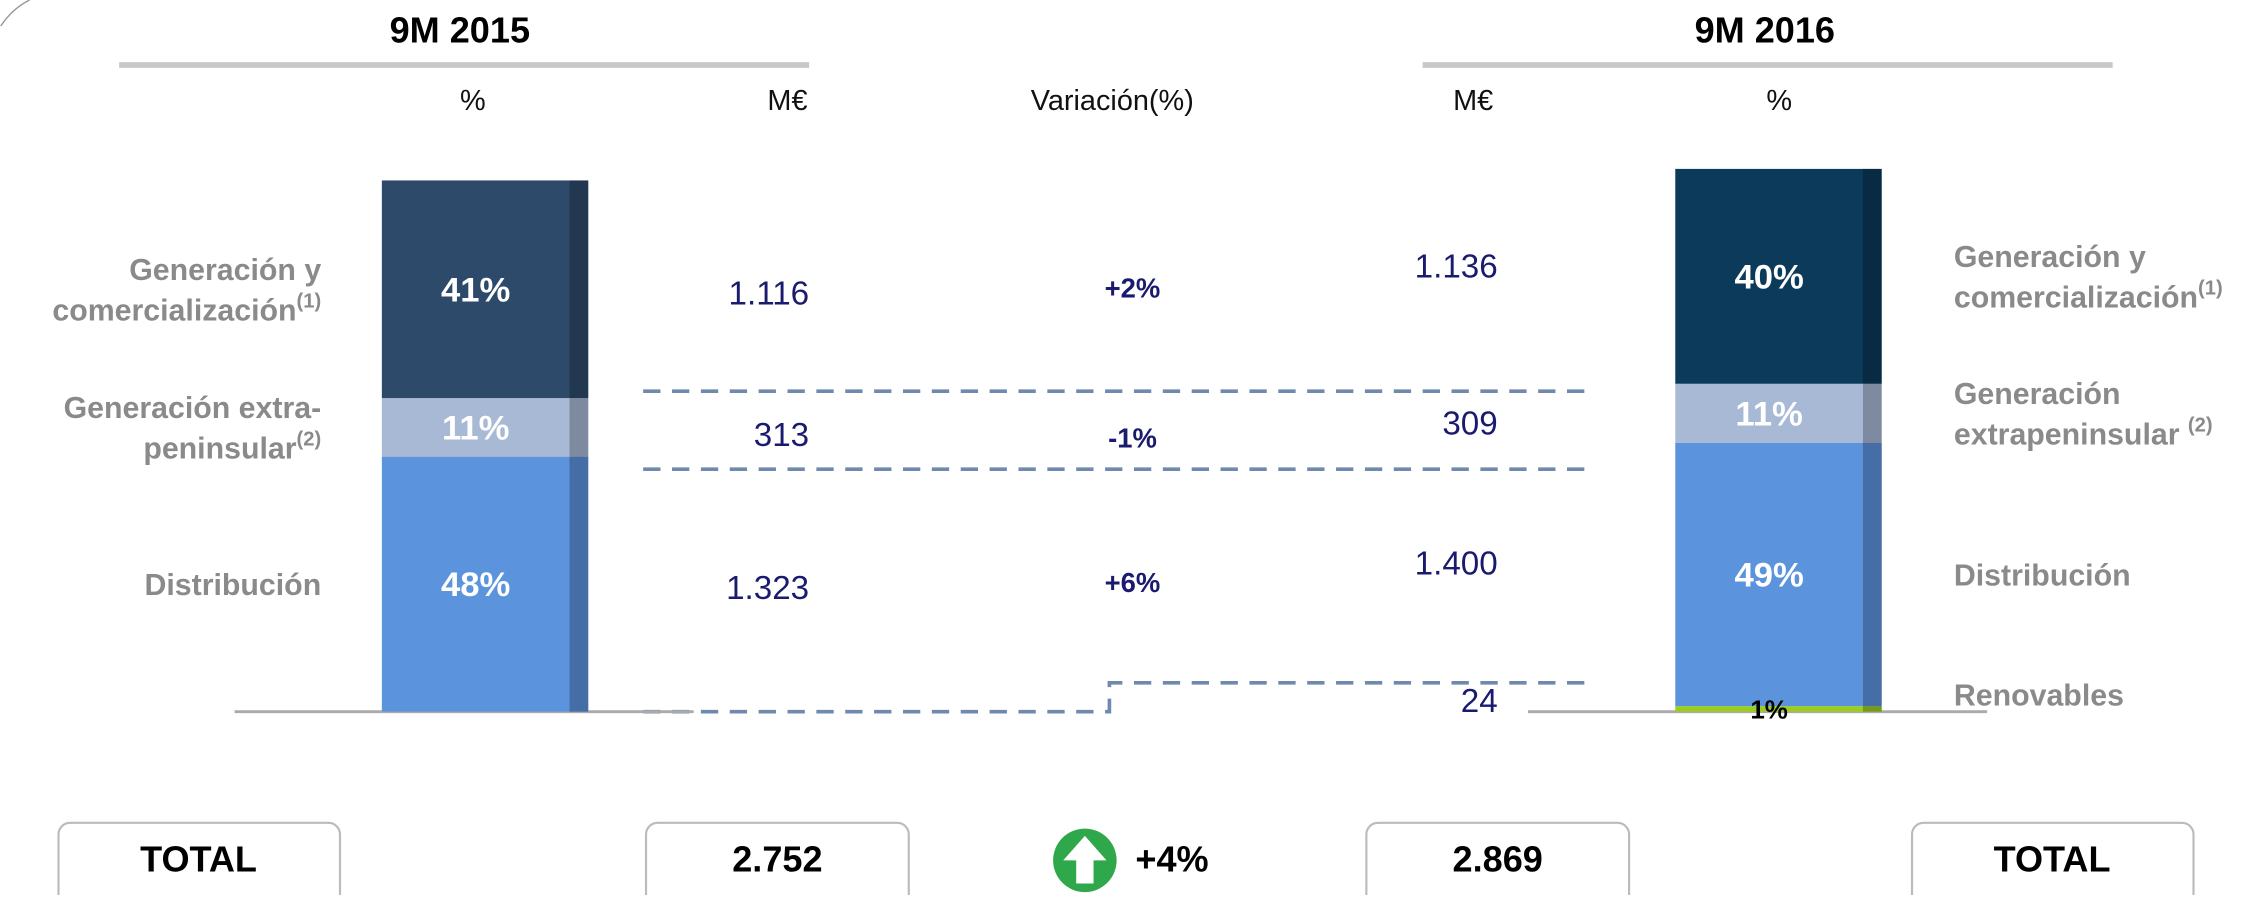 The height and width of the screenshot is (900, 2265). I want to click on value-meur: 309, so click(1469, 424).